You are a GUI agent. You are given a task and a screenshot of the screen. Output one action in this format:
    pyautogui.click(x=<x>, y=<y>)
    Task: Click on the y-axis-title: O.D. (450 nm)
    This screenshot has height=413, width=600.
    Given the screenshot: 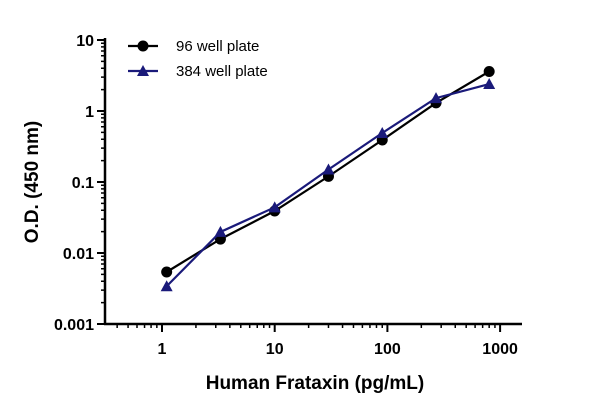 What is the action you would take?
    pyautogui.click(x=32, y=182)
    